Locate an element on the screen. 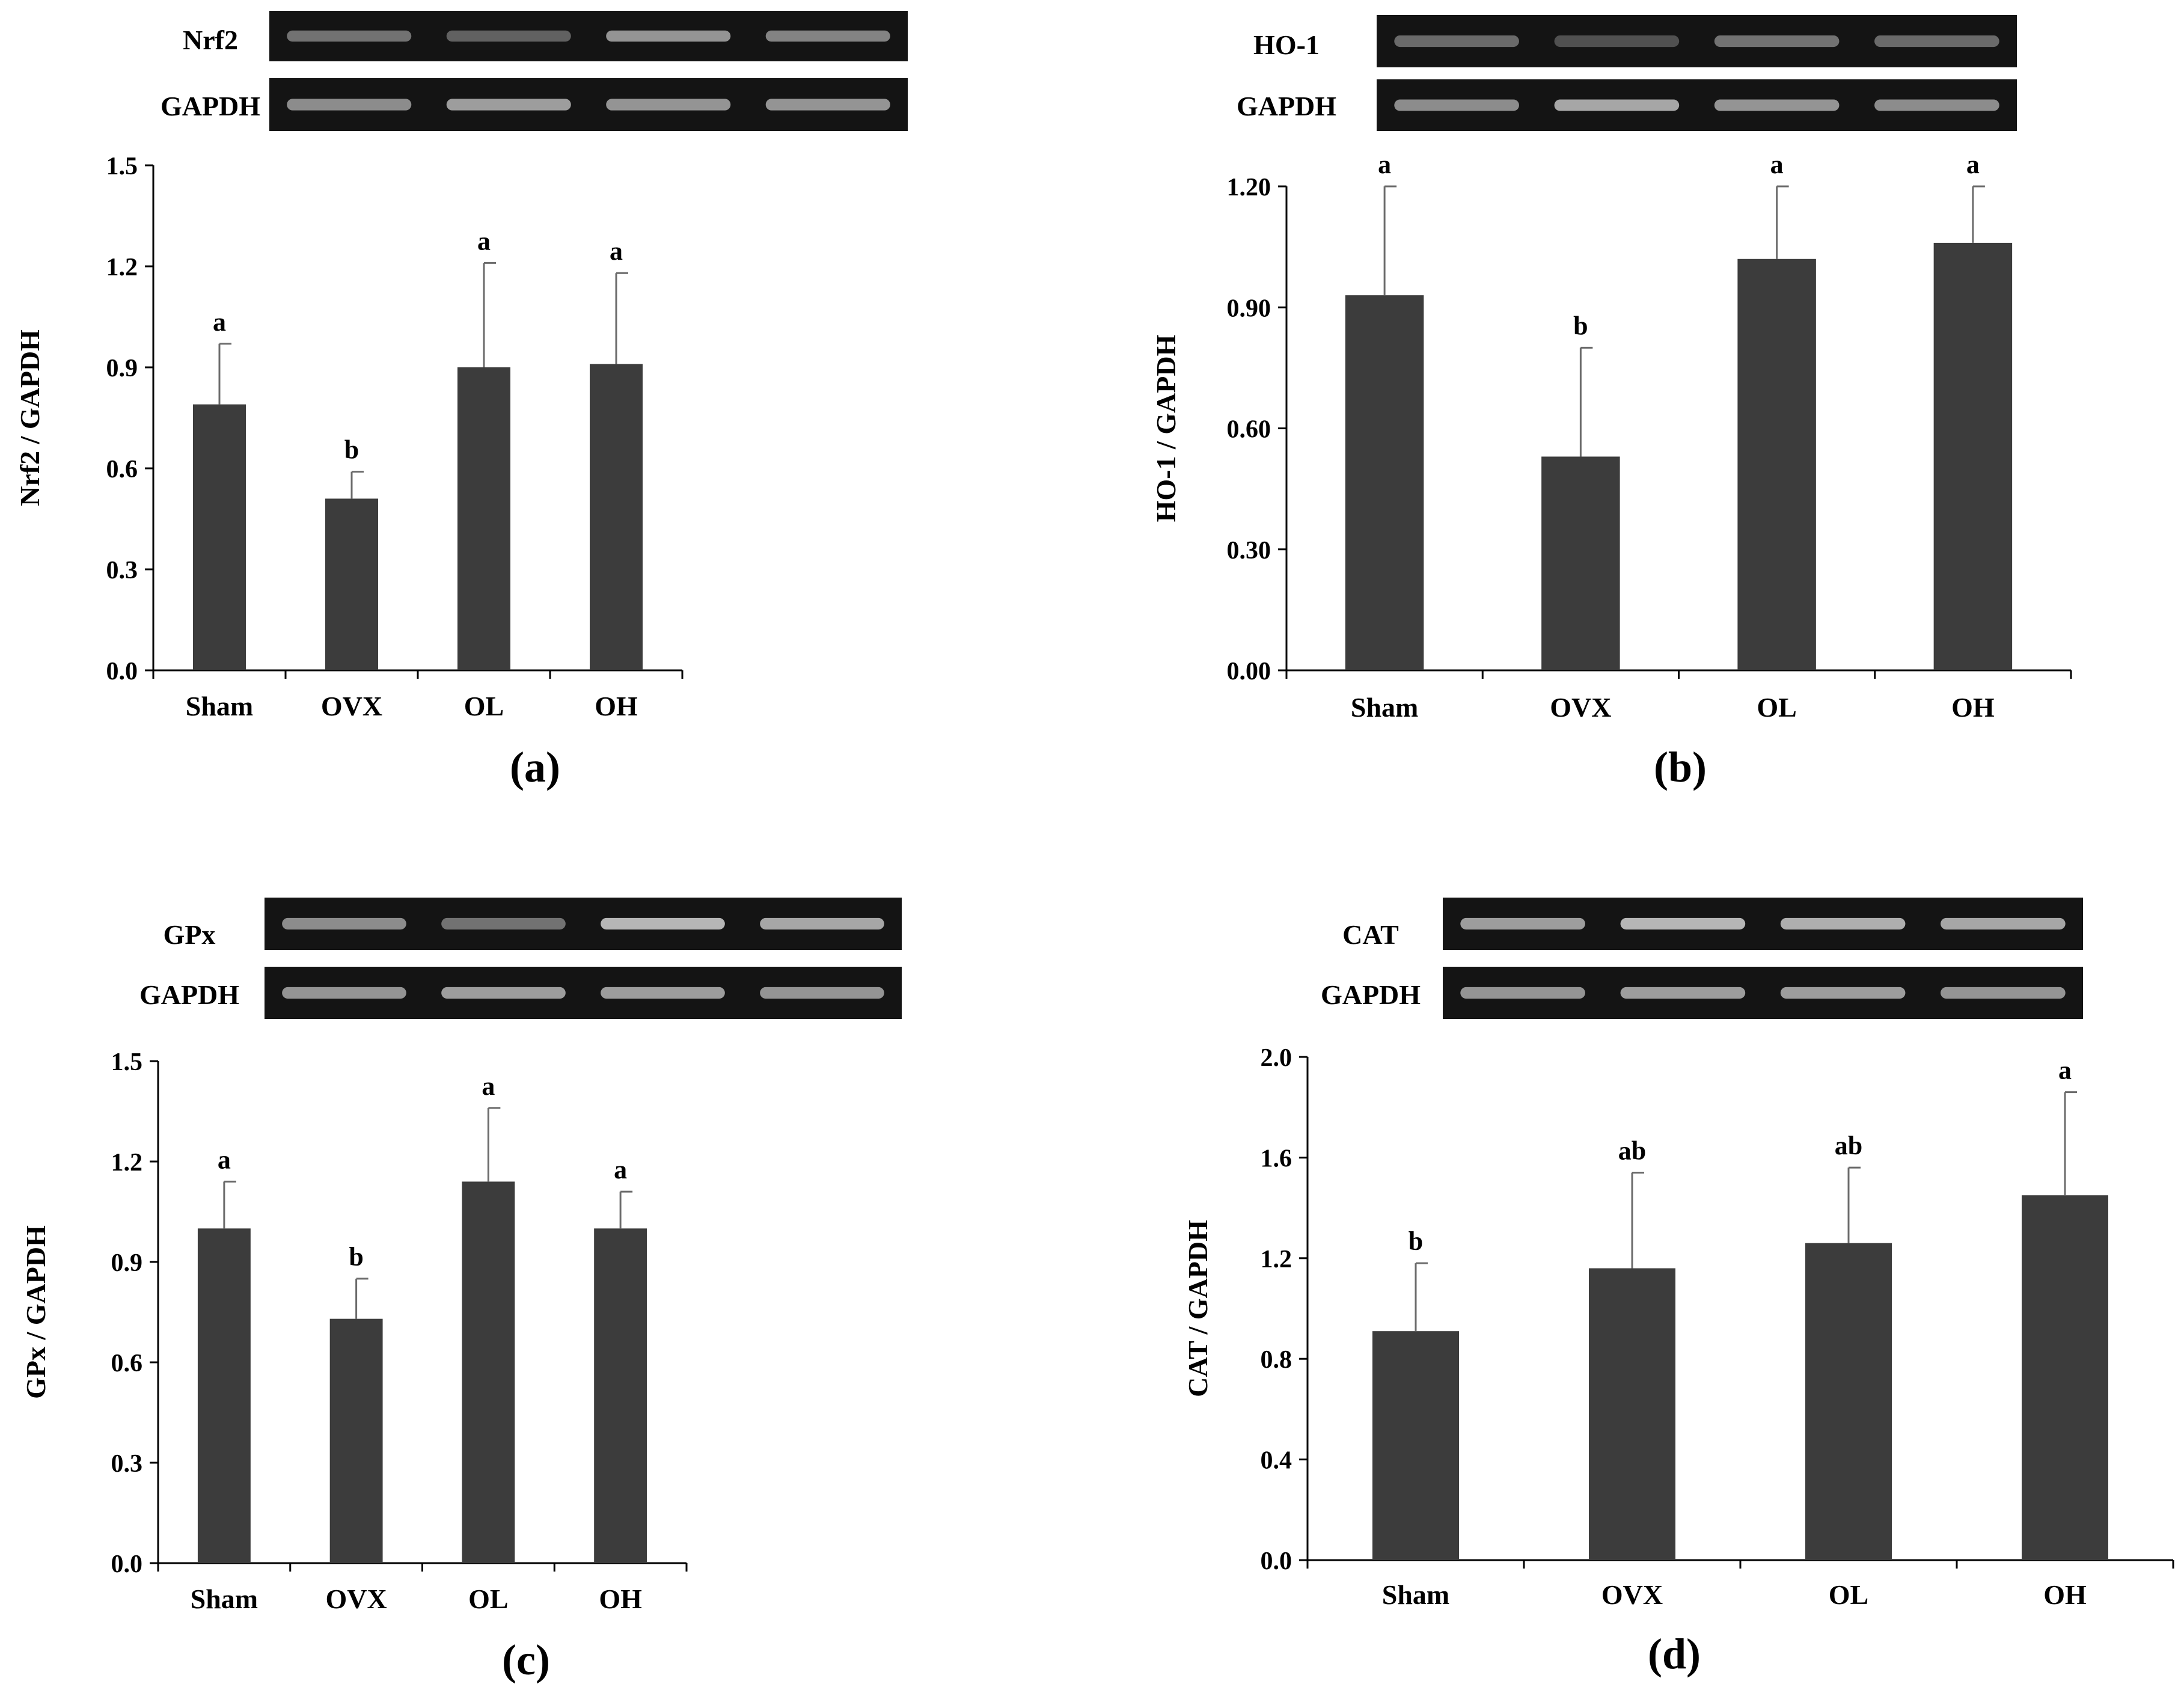 The height and width of the screenshot is (1702, 2184). y-tick-label: 0.3 is located at coordinates (127, 1464).